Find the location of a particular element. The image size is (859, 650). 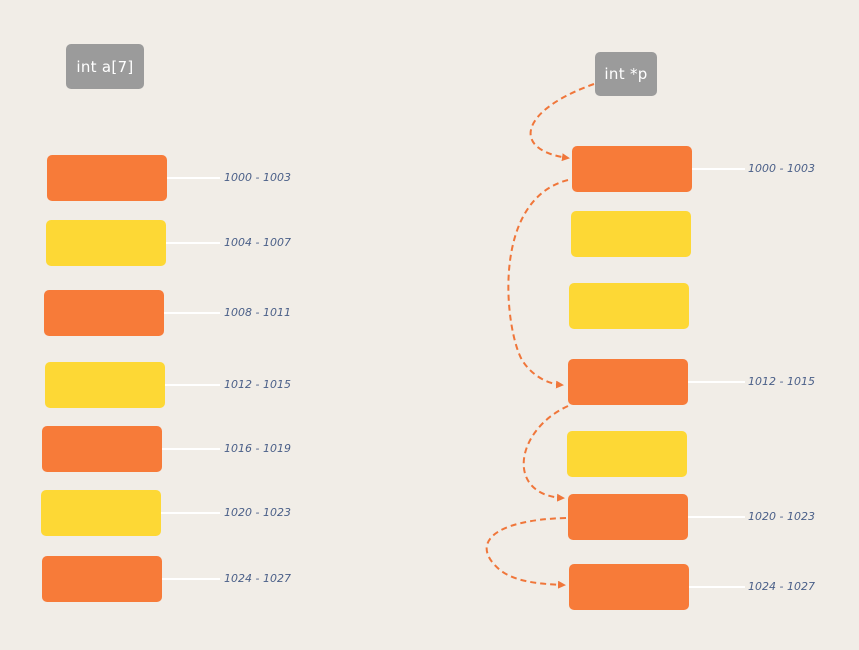

pointer-address-label-6: 1020 - 1023 is located at coordinates (781, 516).